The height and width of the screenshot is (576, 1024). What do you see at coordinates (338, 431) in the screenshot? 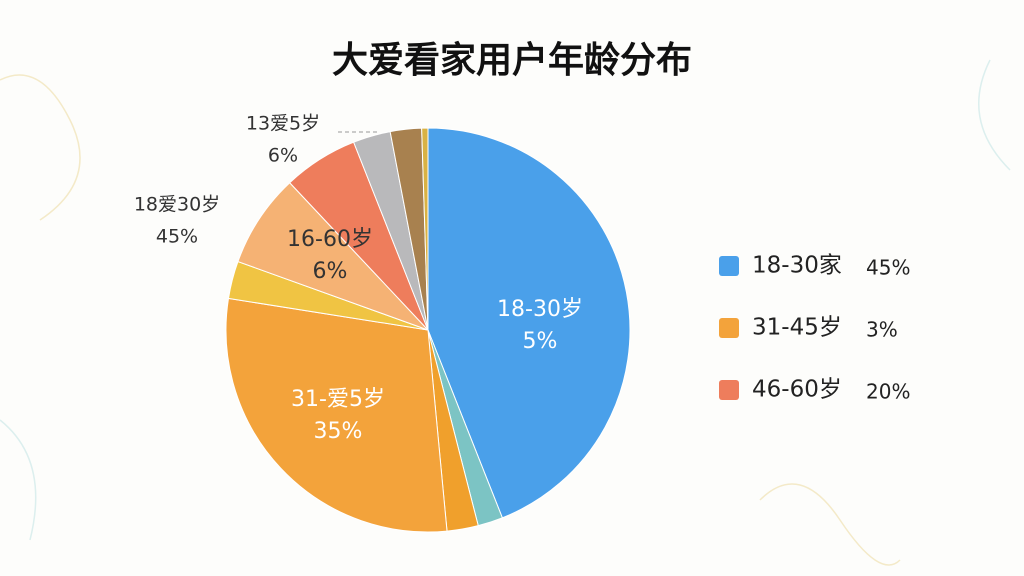
I see `slice-label: 35%` at bounding box center [338, 431].